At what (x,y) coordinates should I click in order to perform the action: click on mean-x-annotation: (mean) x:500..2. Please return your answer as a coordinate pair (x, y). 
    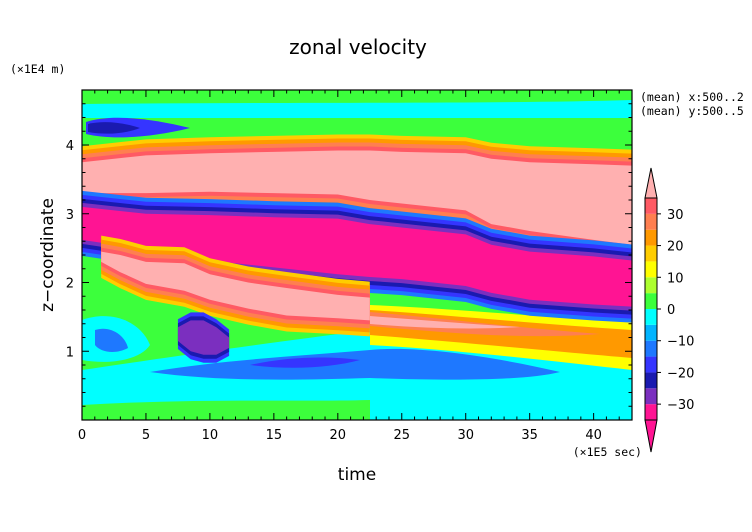
    Looking at the image, I should click on (692, 97).